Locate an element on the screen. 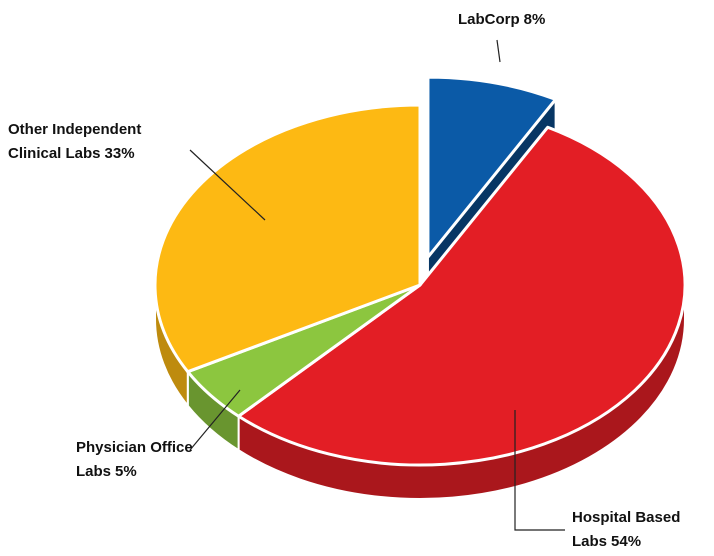 The image size is (714, 556). category-label: LabCorp is located at coordinates (489, 19).